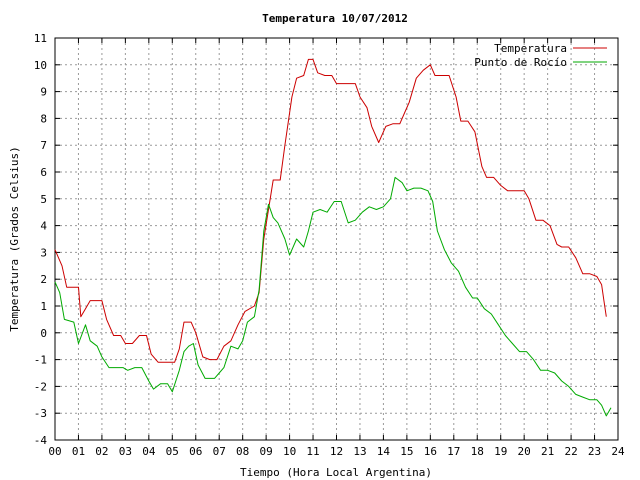  Describe the element at coordinates (524, 451) in the screenshot. I see `x-tick-label: 20` at that location.